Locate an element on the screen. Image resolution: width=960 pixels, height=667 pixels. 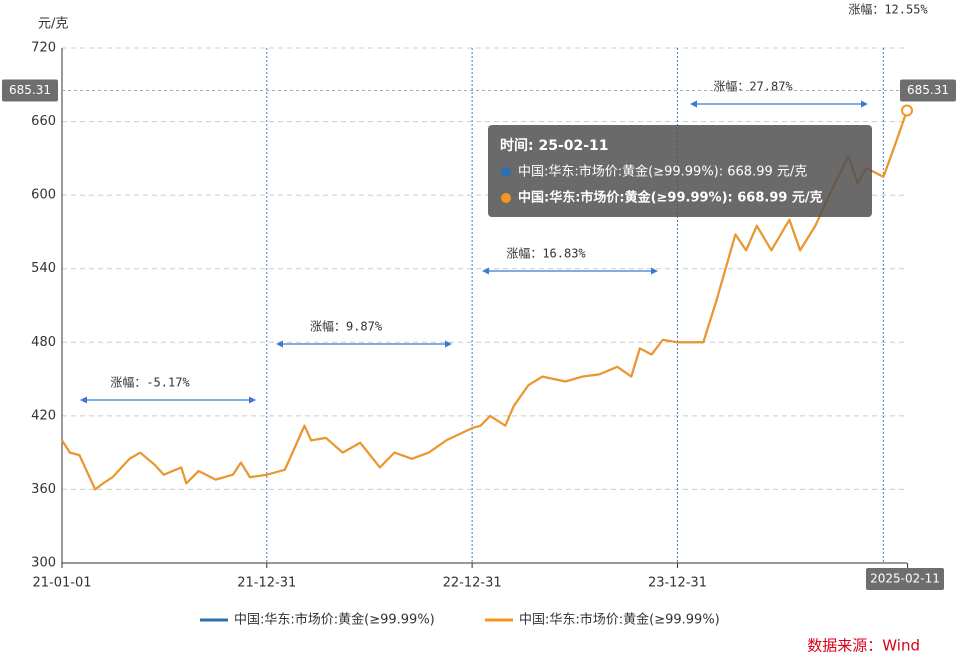
y-tick-label: 300 is located at coordinates (43, 563).